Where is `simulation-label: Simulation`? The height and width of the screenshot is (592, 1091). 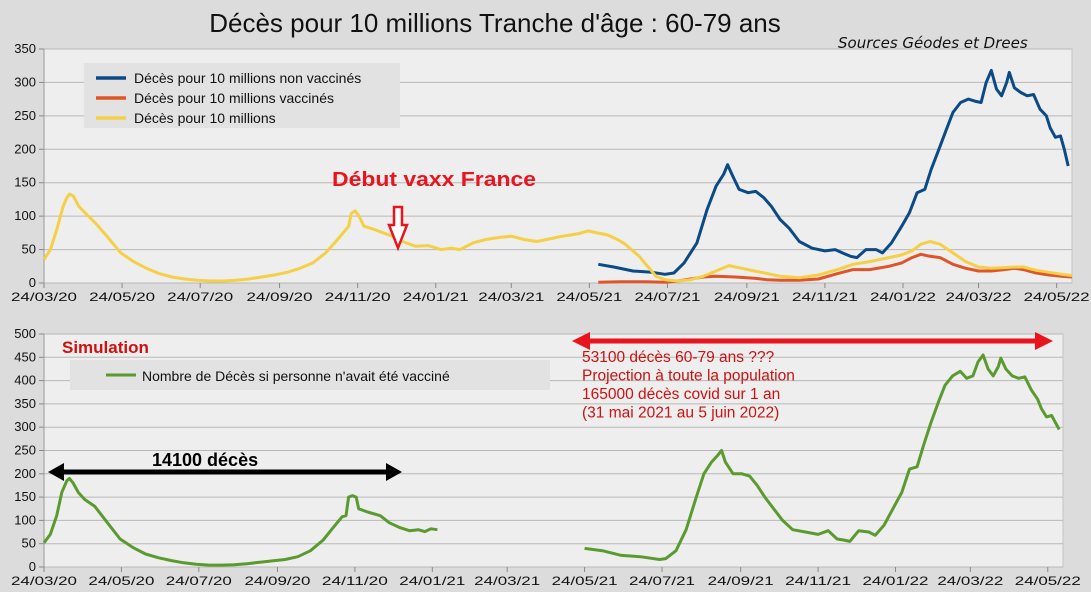
simulation-label: Simulation is located at coordinates (105, 347).